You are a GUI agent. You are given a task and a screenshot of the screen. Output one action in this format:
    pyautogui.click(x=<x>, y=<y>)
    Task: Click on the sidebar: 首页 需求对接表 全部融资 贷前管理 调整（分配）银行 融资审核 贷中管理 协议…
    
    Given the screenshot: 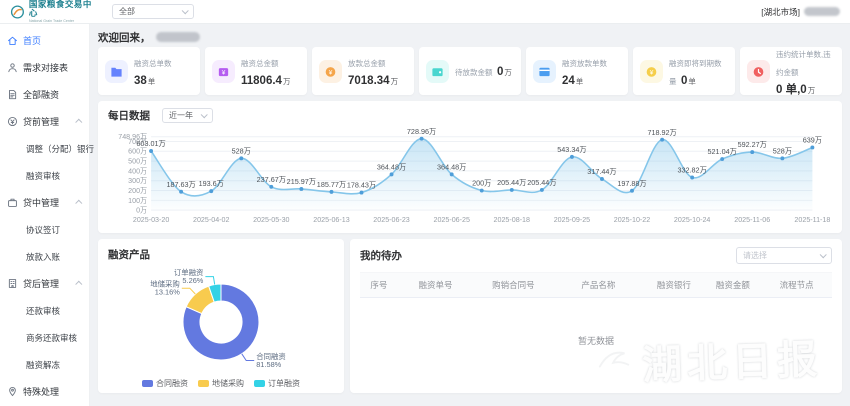 What is the action you would take?
    pyautogui.click(x=47, y=215)
    